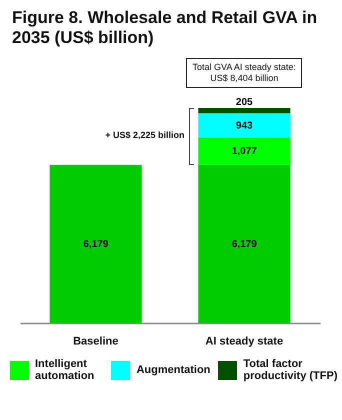 The height and width of the screenshot is (420, 342). I want to click on data-label: 943, so click(245, 126).